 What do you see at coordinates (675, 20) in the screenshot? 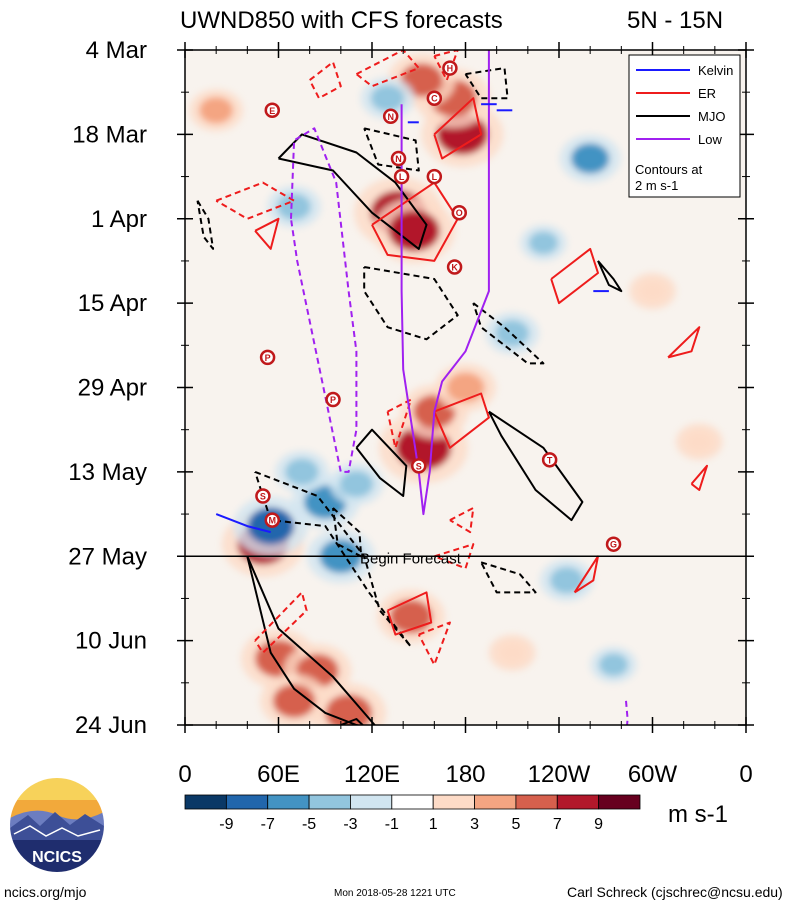
I see `chart-subtitle: 5N - 15N` at bounding box center [675, 20].